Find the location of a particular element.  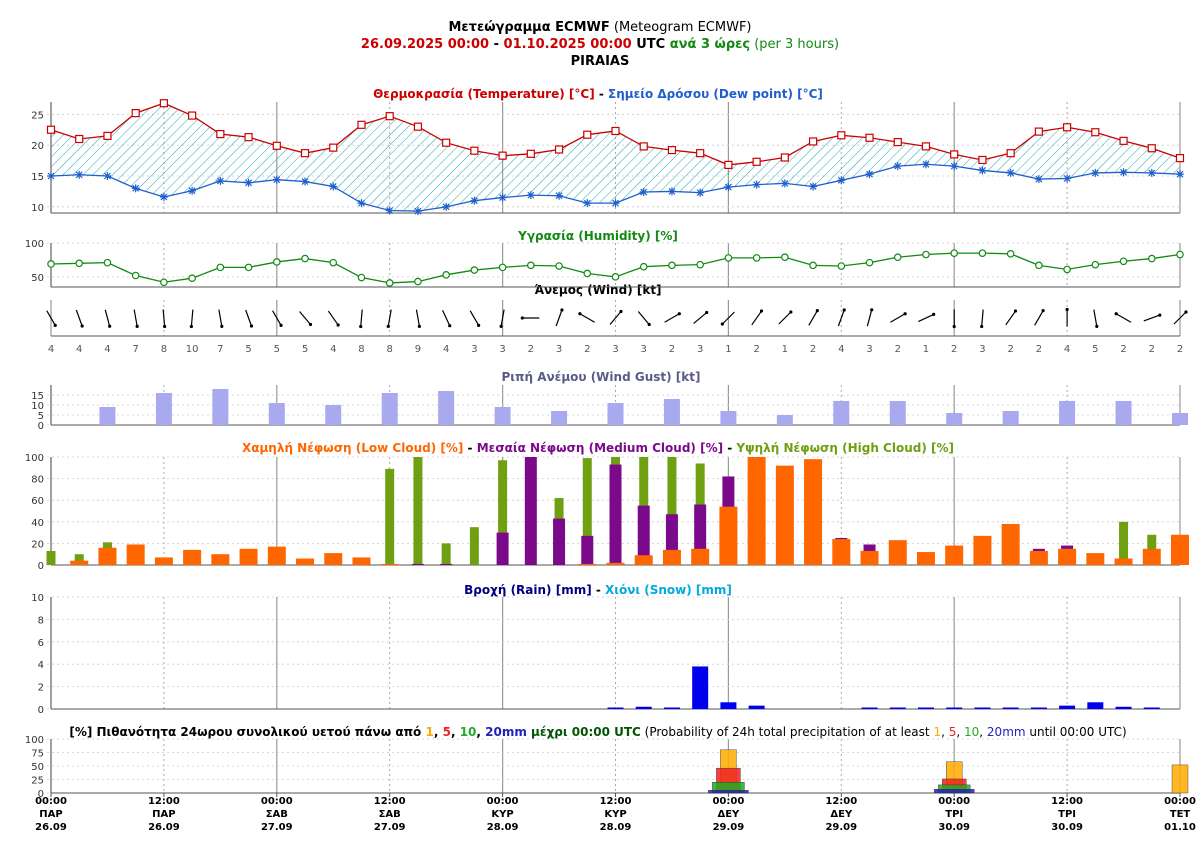

temperature-panel-ytick-label: 25 is located at coordinates (37, 115).